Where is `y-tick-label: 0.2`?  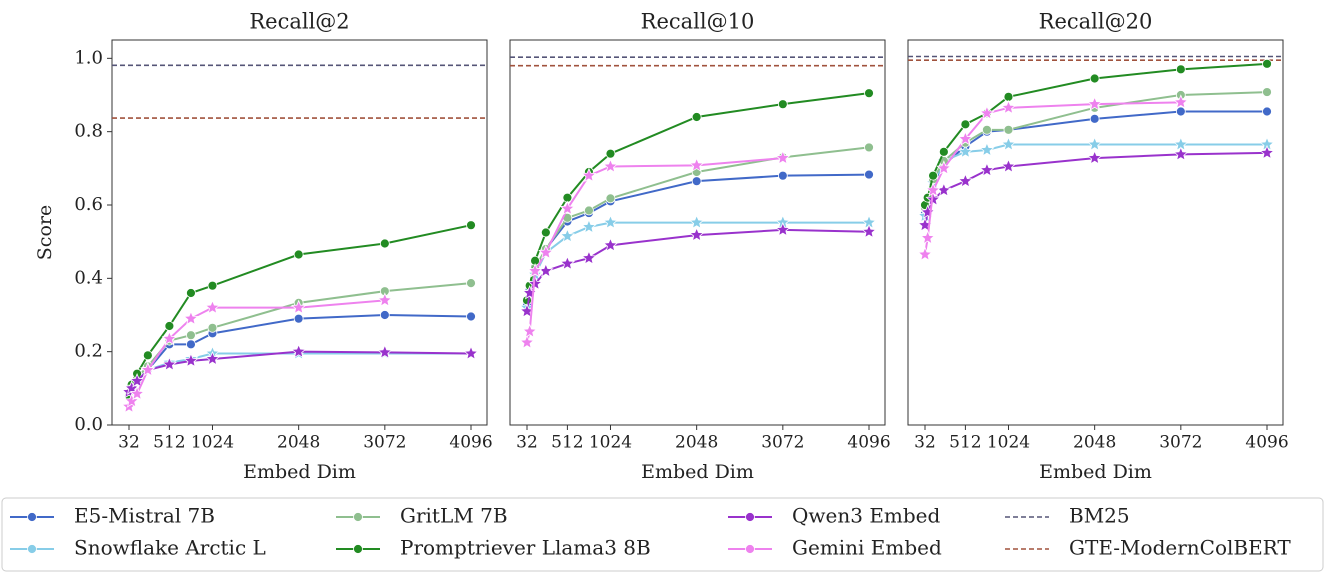
y-tick-label: 0.2 is located at coordinates (88, 351).